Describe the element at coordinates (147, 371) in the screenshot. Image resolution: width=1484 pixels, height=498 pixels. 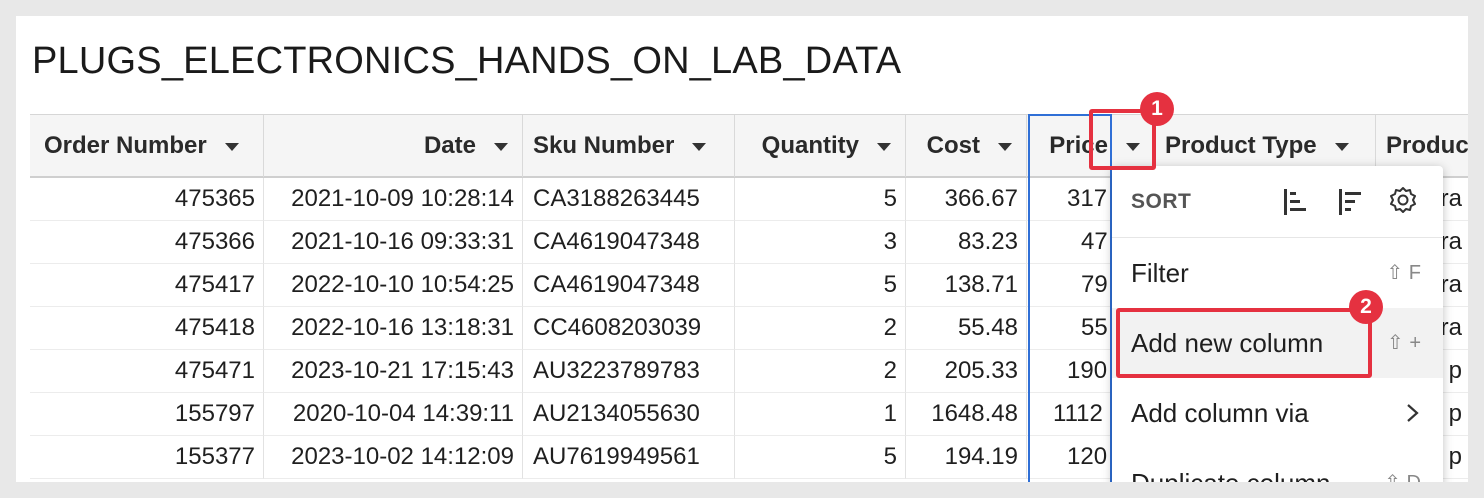
I see `cell-order-number: 475471` at that location.